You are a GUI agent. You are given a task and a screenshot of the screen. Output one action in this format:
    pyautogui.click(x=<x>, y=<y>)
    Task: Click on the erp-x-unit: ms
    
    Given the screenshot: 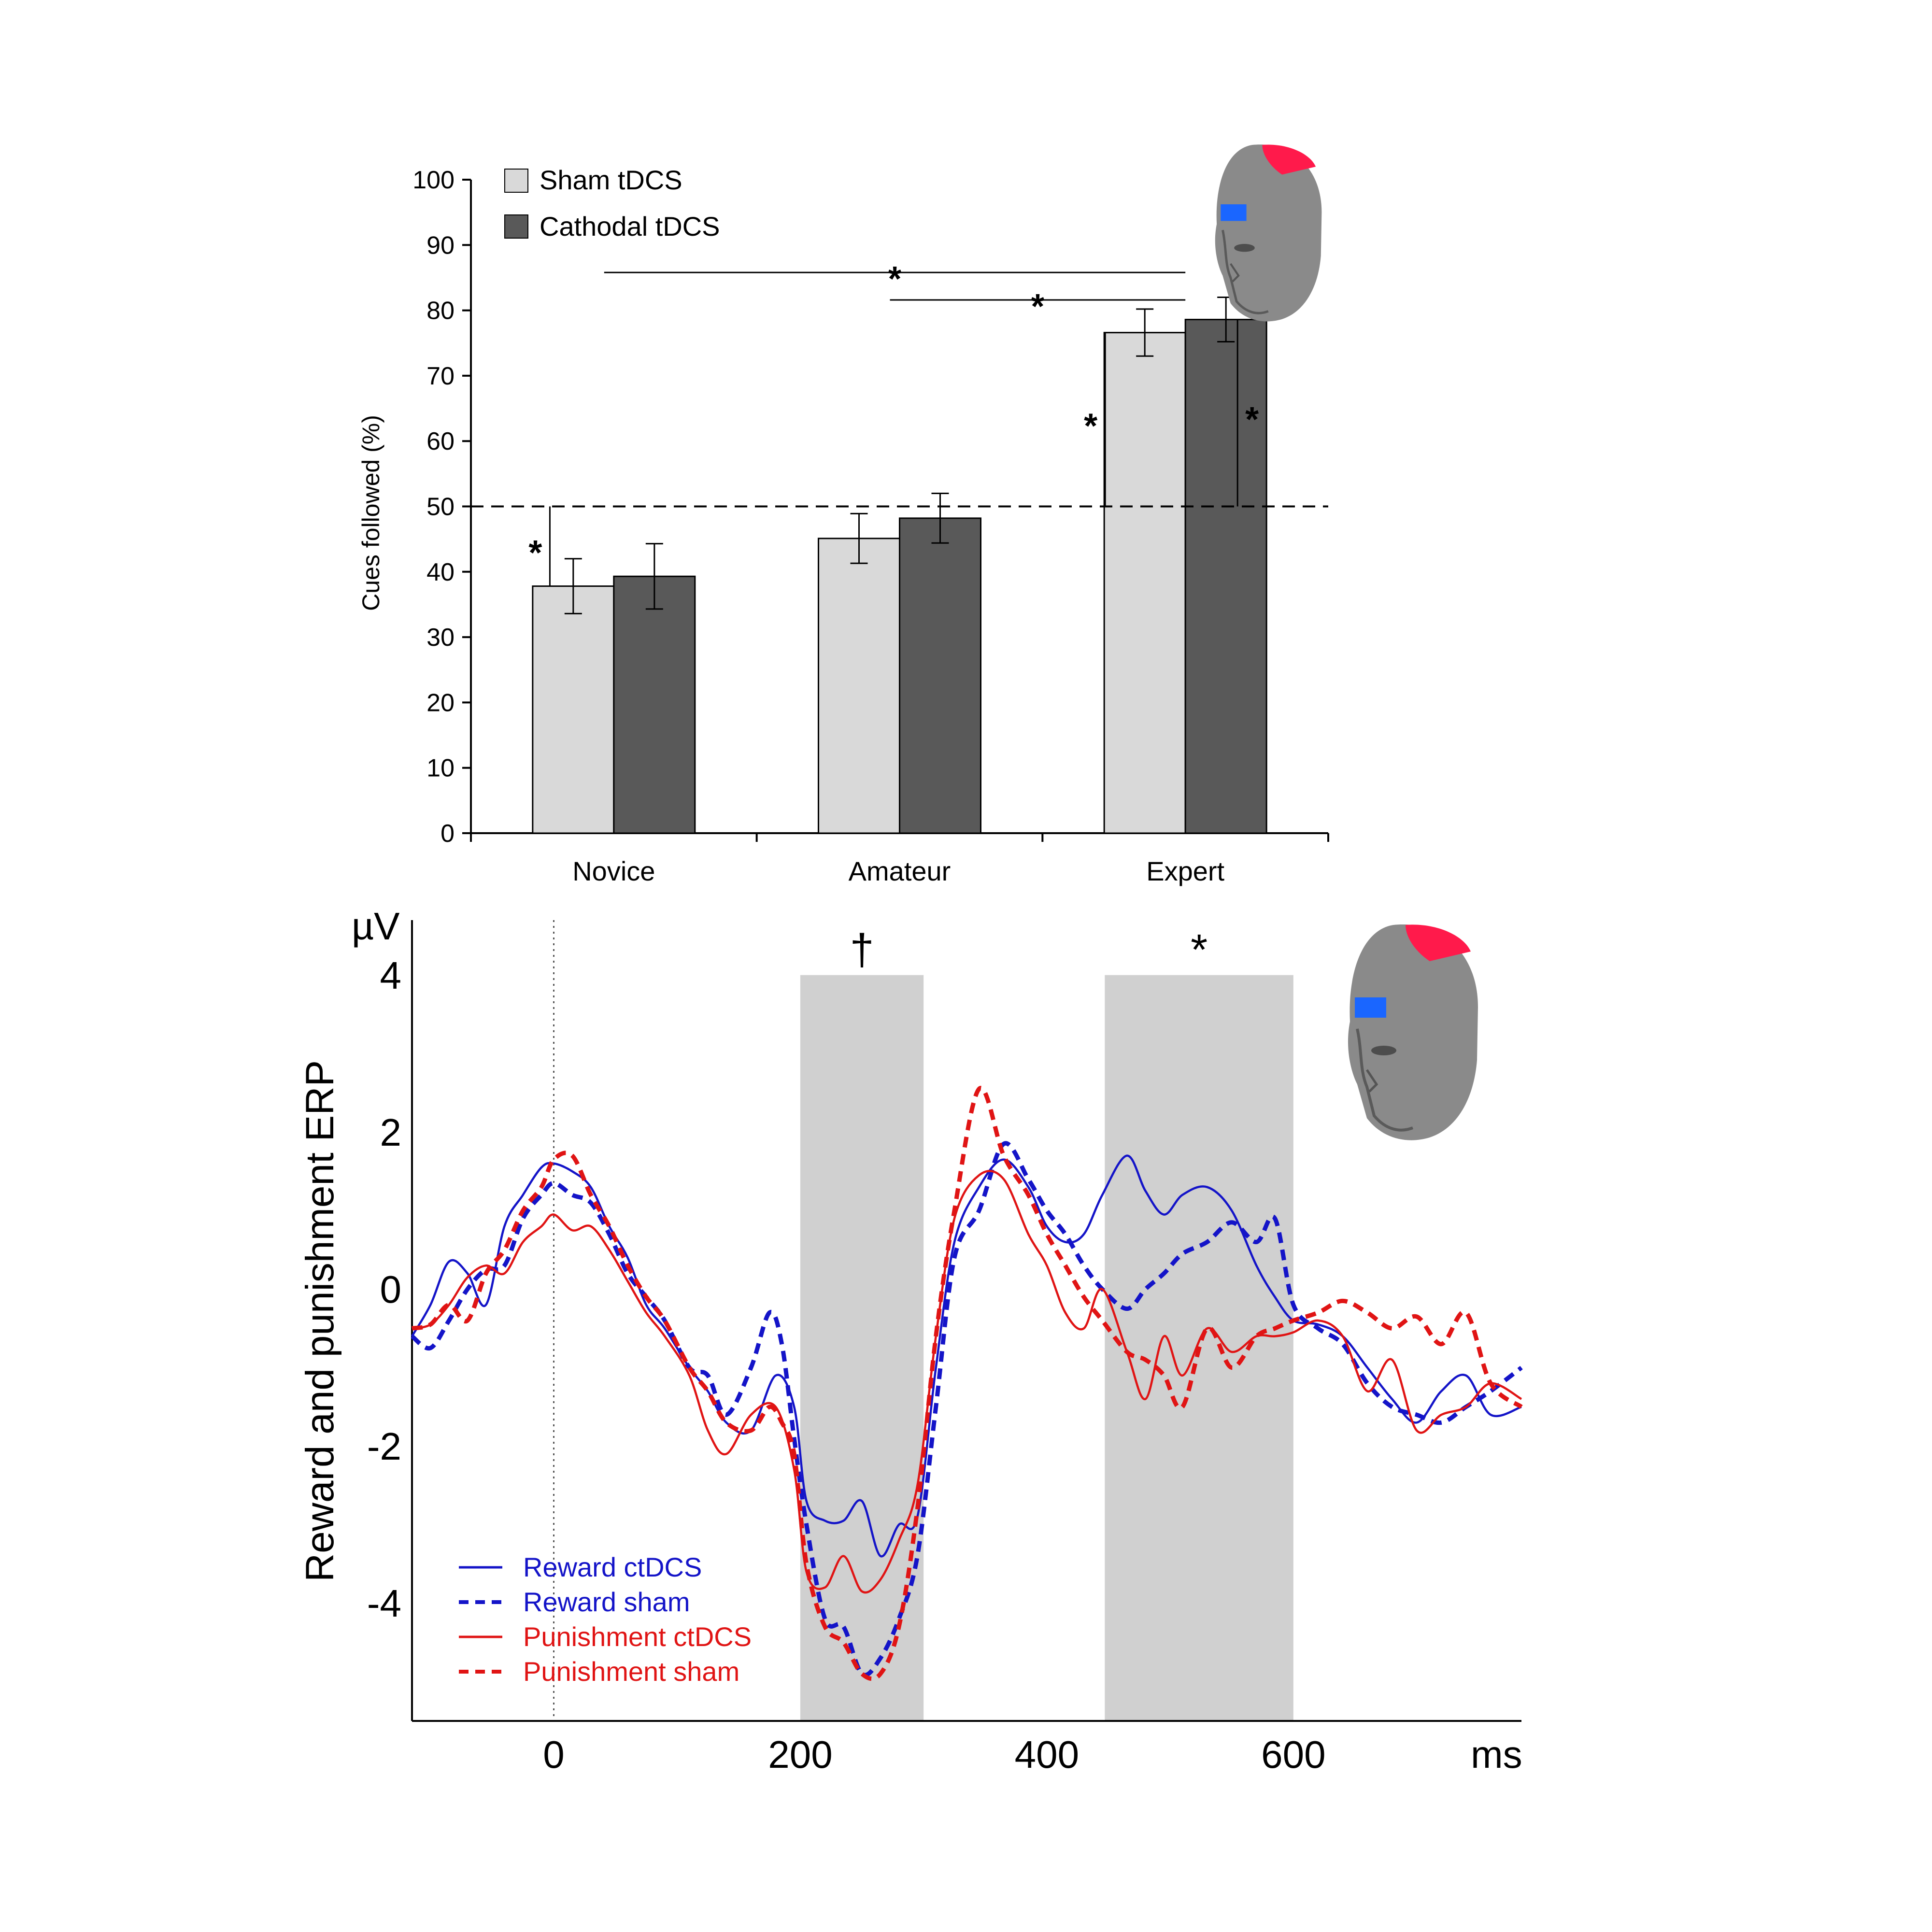 What is the action you would take?
    pyautogui.click(x=1496, y=1754)
    